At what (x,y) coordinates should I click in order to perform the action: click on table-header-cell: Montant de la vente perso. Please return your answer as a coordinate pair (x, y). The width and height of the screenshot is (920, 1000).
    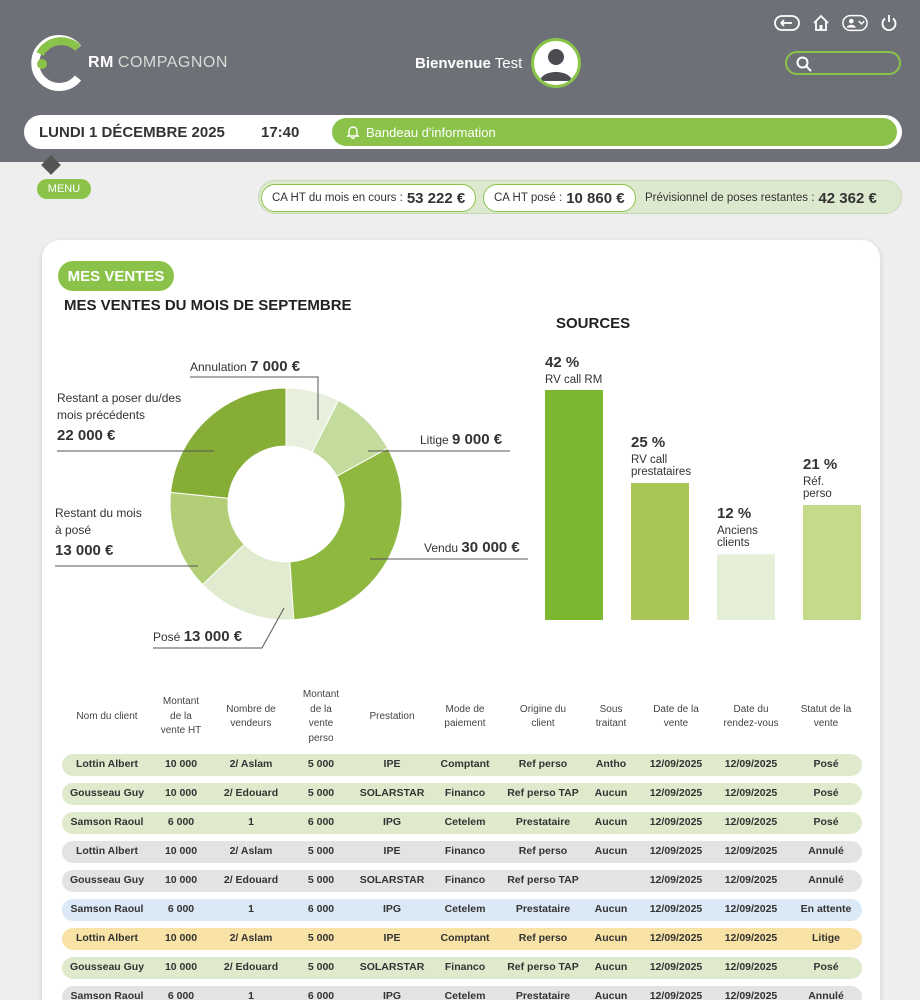
    Looking at the image, I should click on (321, 717).